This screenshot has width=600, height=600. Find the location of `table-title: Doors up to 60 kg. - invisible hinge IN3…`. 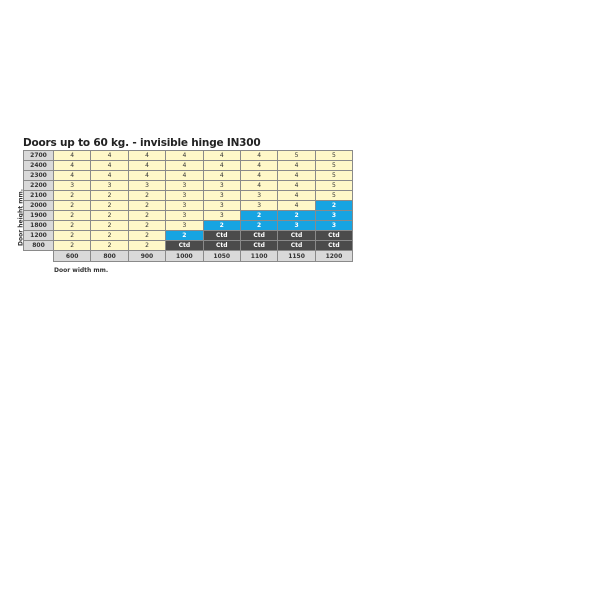

table-title: Doors up to 60 kg. - invisible hinge IN3… is located at coordinates (142, 143).